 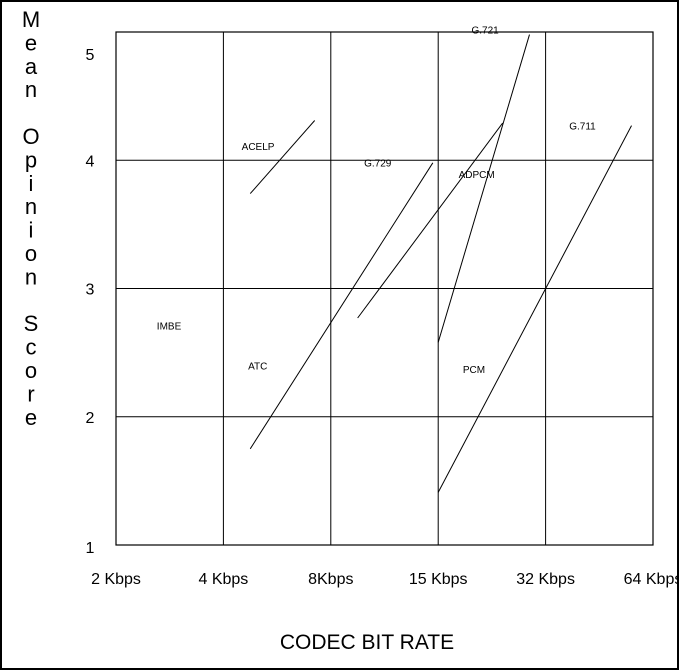 I want to click on y-label-letter: p, so click(x=31, y=159).